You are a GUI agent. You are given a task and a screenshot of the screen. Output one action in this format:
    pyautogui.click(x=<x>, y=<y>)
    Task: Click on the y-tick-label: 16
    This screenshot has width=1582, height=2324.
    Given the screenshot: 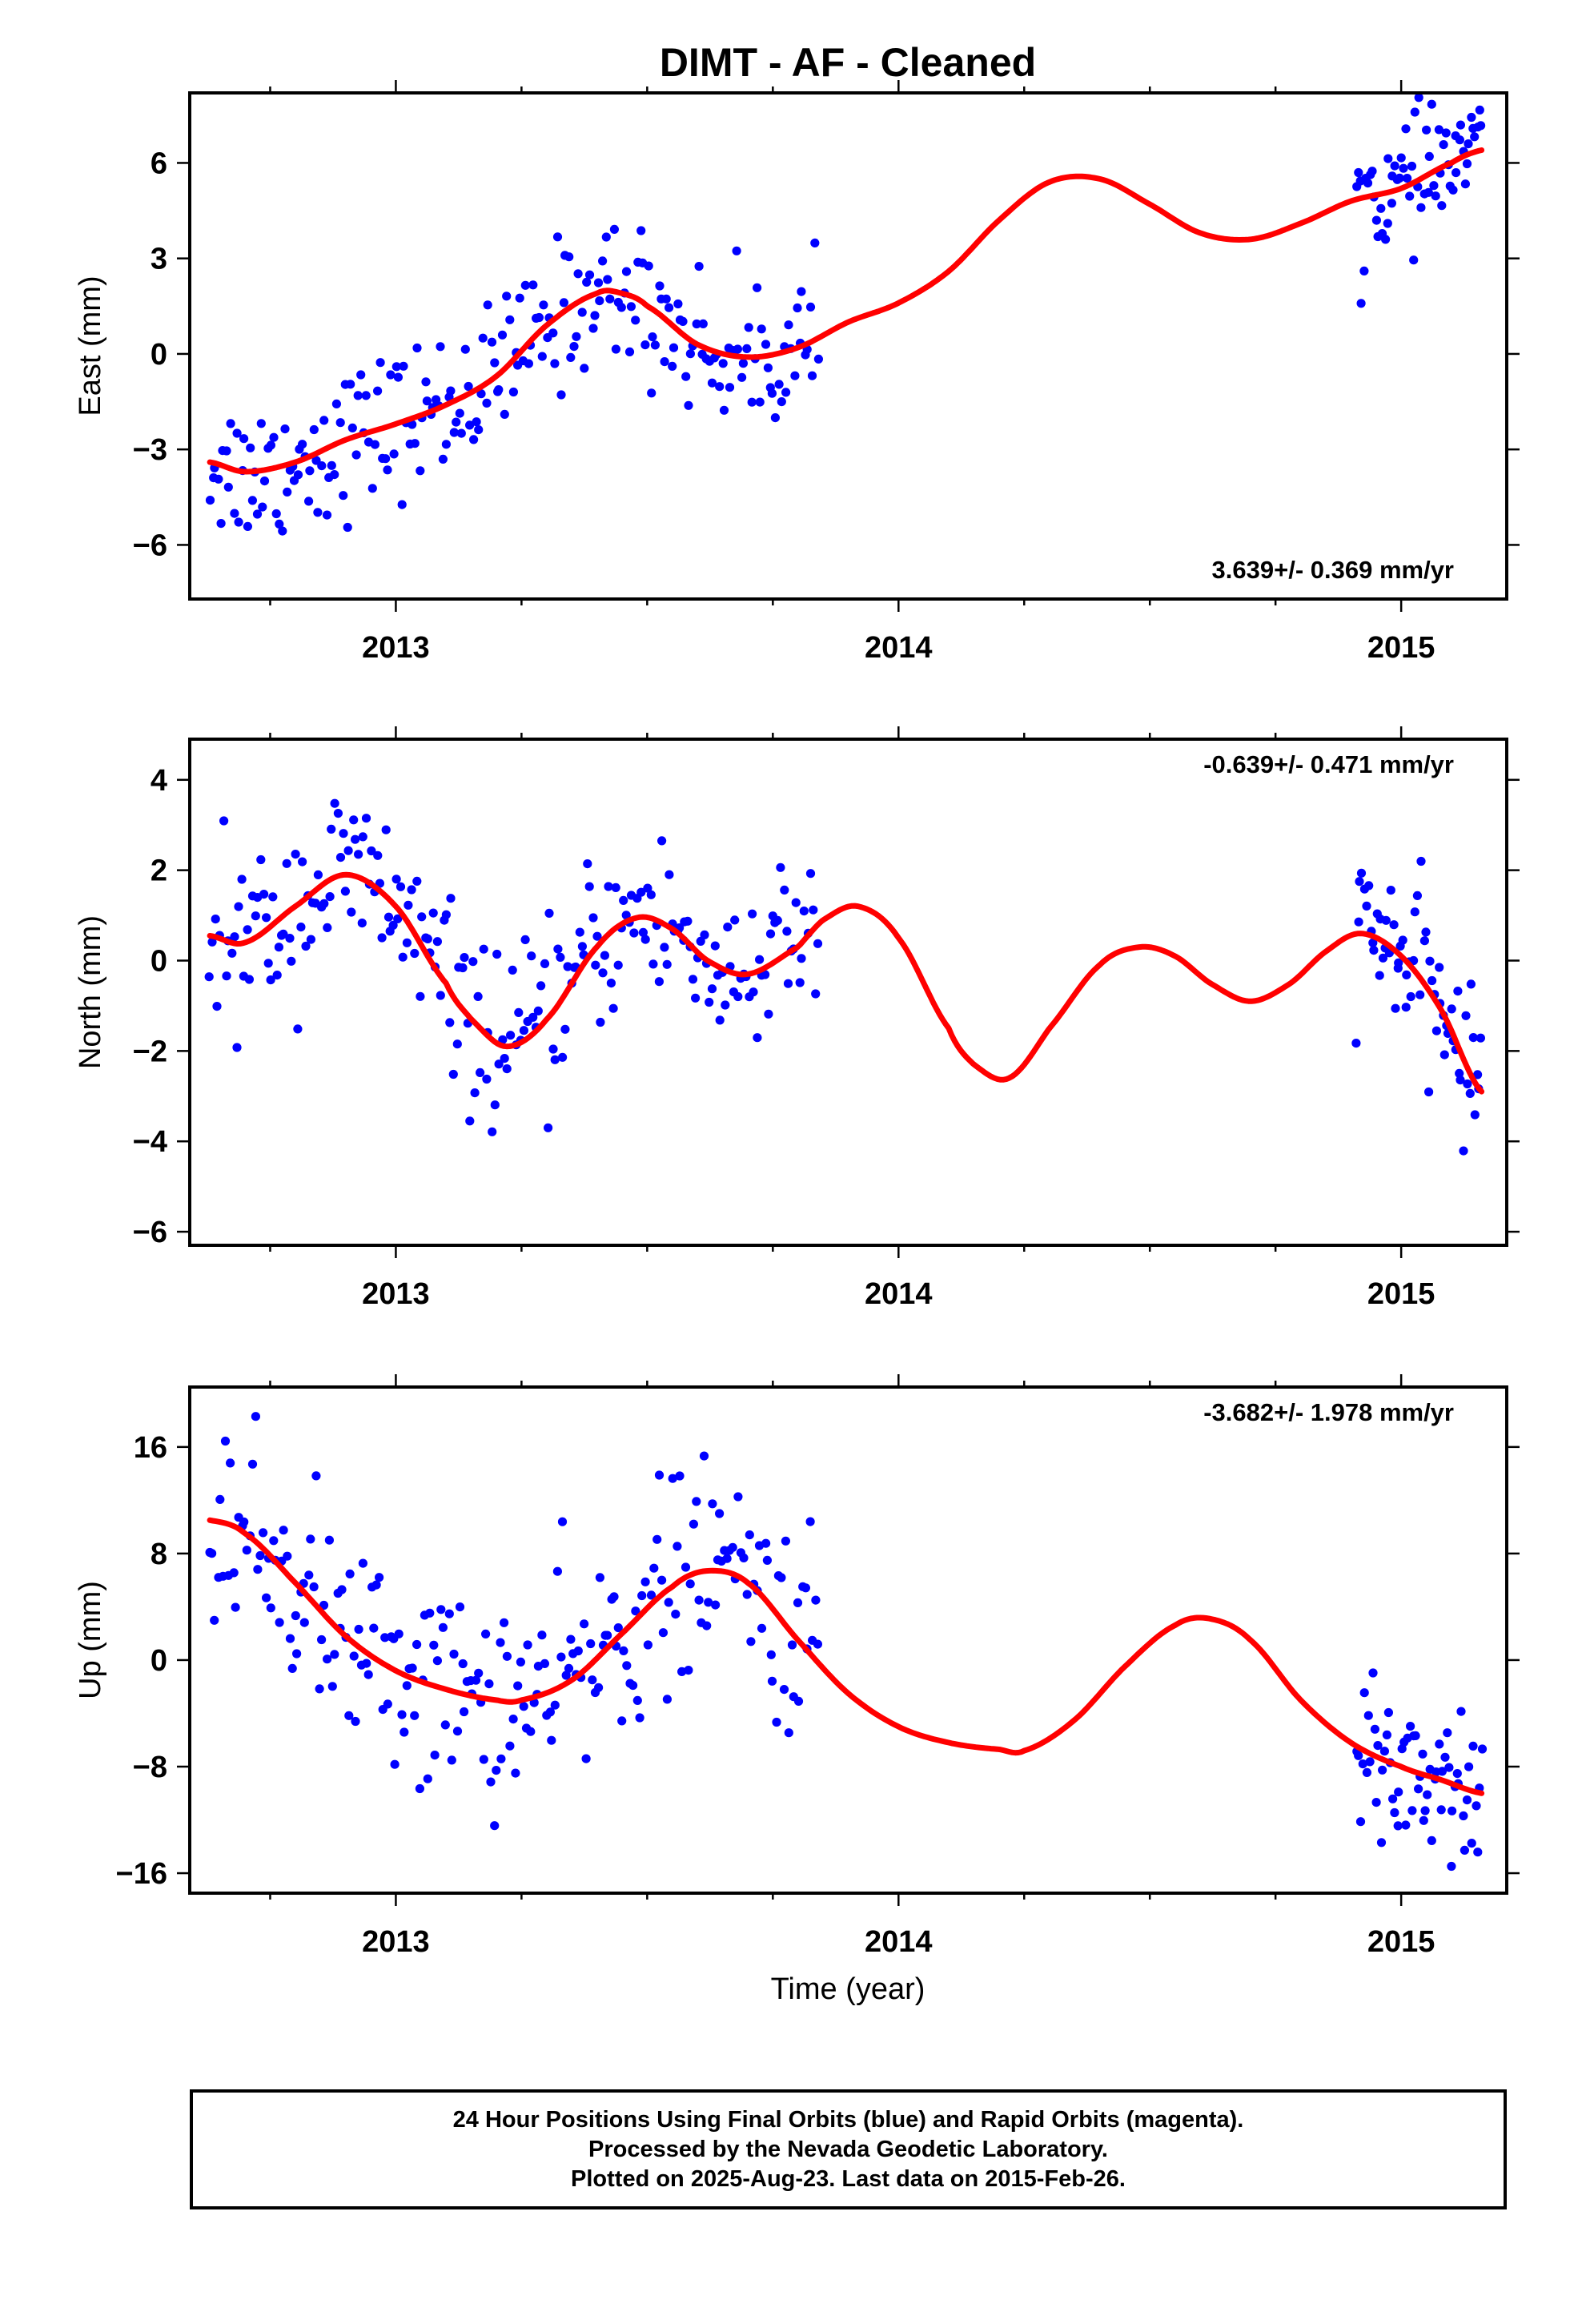 What is the action you would take?
    pyautogui.click(x=151, y=1448)
    